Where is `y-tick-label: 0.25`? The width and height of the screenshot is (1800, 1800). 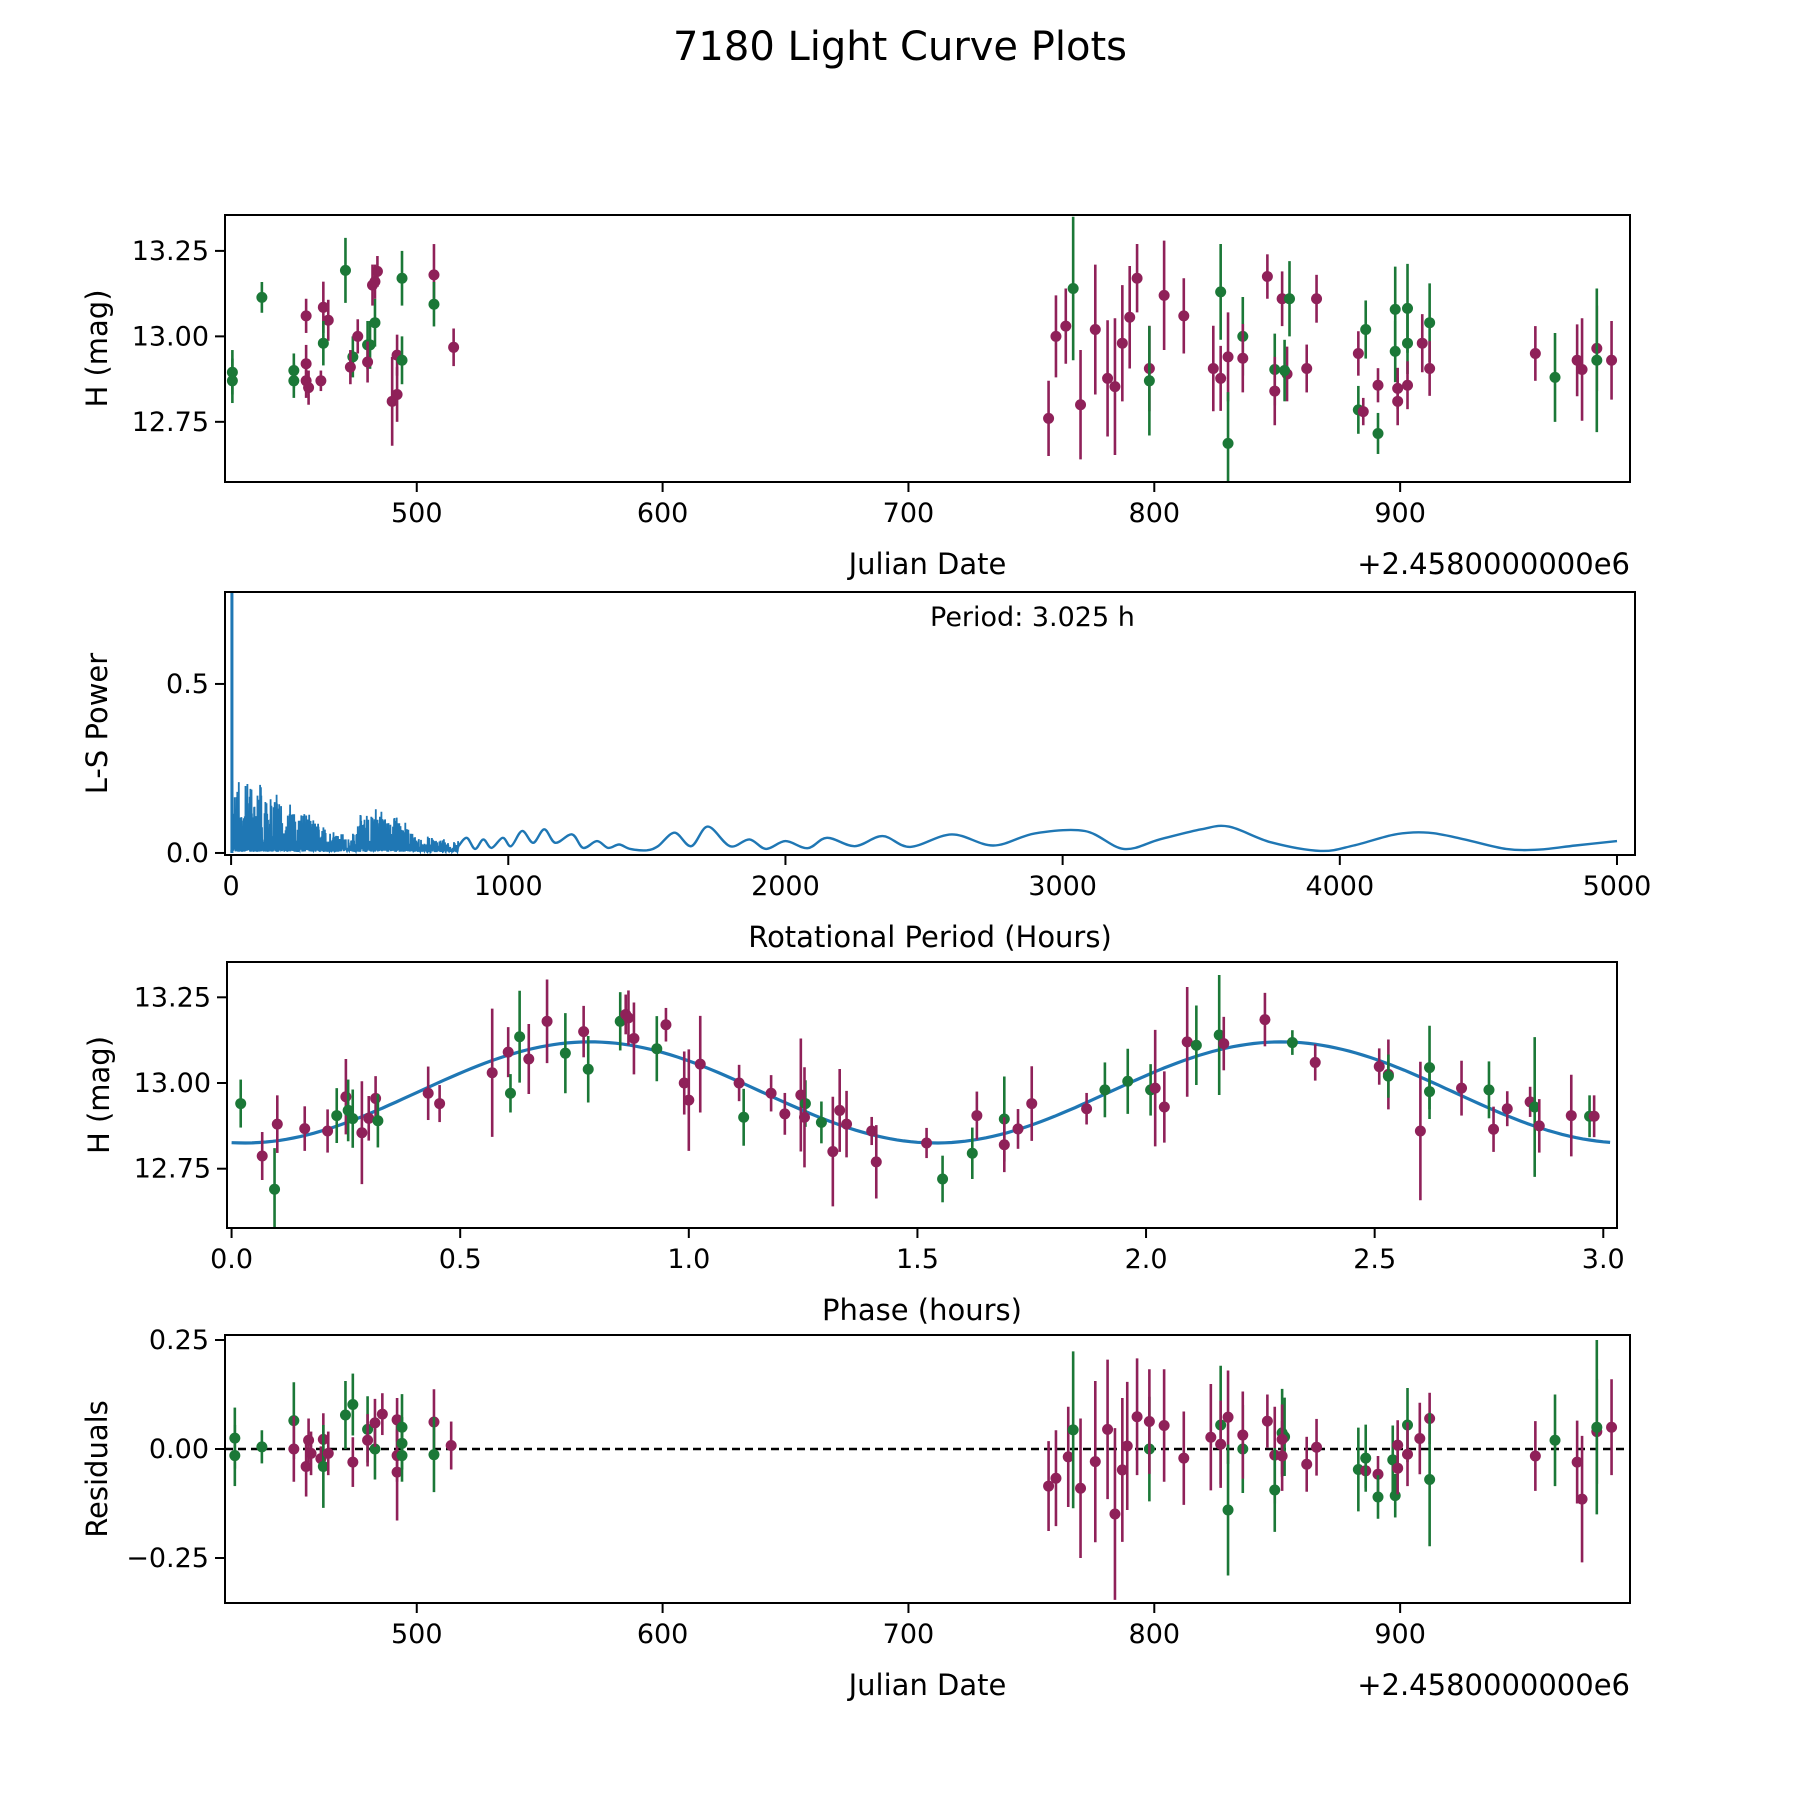 y-tick-label: 0.25 is located at coordinates (179, 1340).